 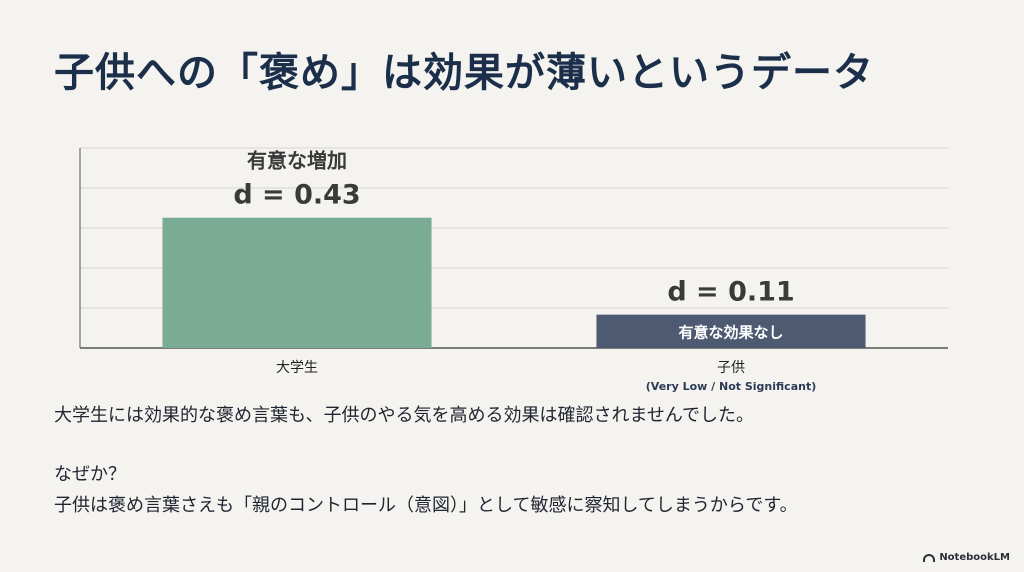 What do you see at coordinates (730, 292) in the screenshot?
I see `data-label: d = 0.11` at bounding box center [730, 292].